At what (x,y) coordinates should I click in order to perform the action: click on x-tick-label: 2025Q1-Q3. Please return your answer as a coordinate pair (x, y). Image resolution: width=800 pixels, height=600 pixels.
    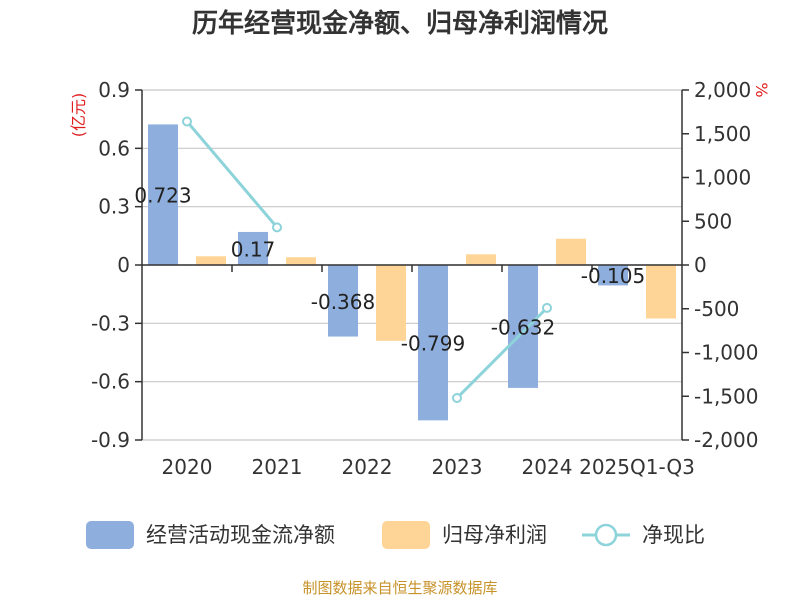
    Looking at the image, I should click on (637, 467).